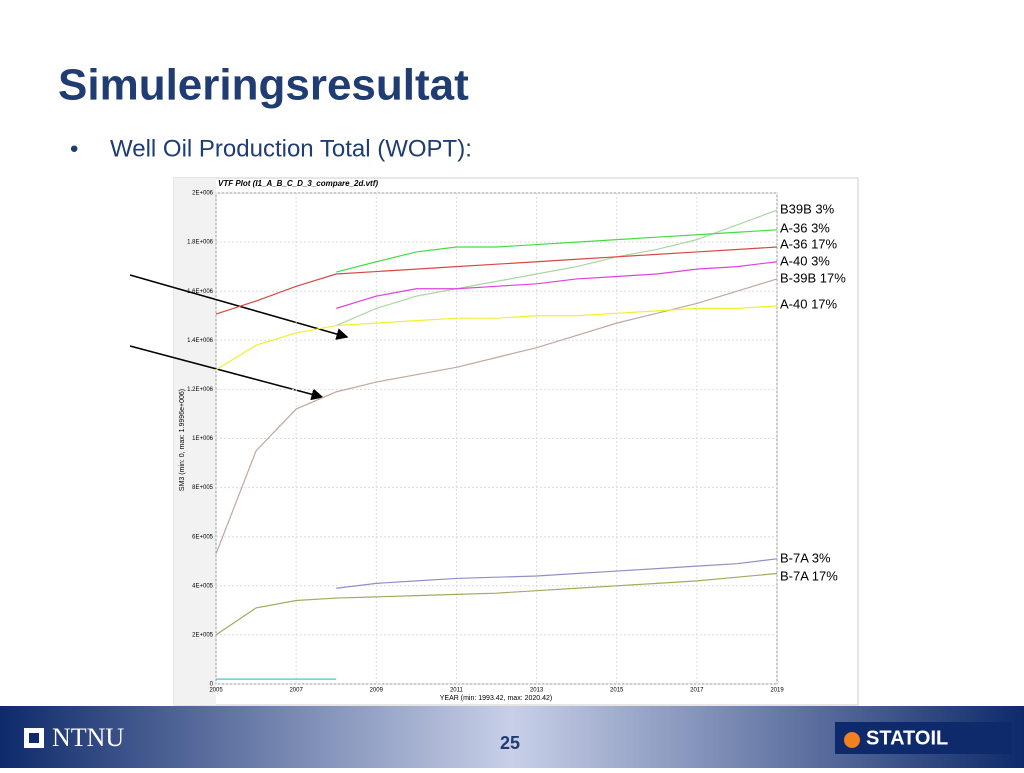 The image size is (1024, 773). Describe the element at coordinates (200, 243) in the screenshot. I see `y-tick-label: 1.8E+006` at that location.